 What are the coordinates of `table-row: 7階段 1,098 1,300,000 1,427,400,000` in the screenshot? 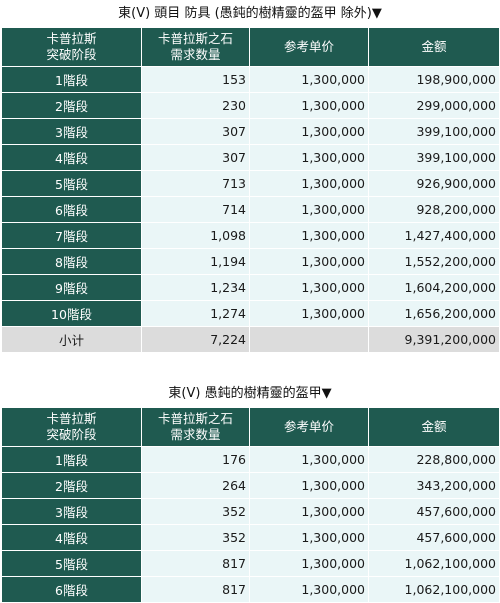 It's located at (250, 235).